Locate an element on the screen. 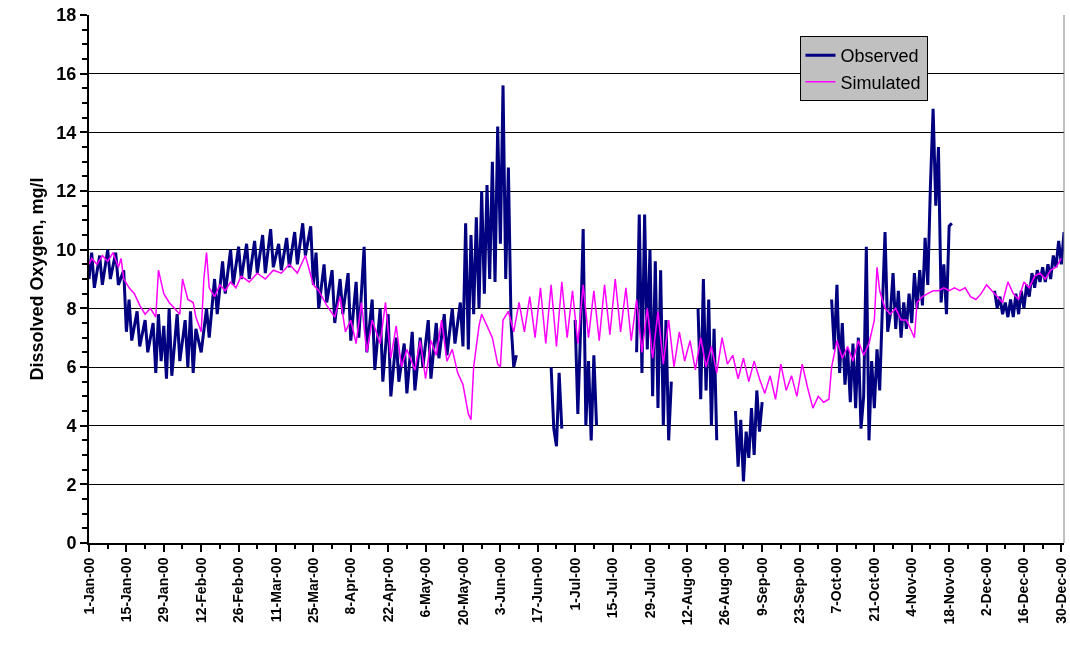 Image resolution: width=1070 pixels, height=660 pixels. x-tick-label: 15-Jul-00 is located at coordinates (612, 588).